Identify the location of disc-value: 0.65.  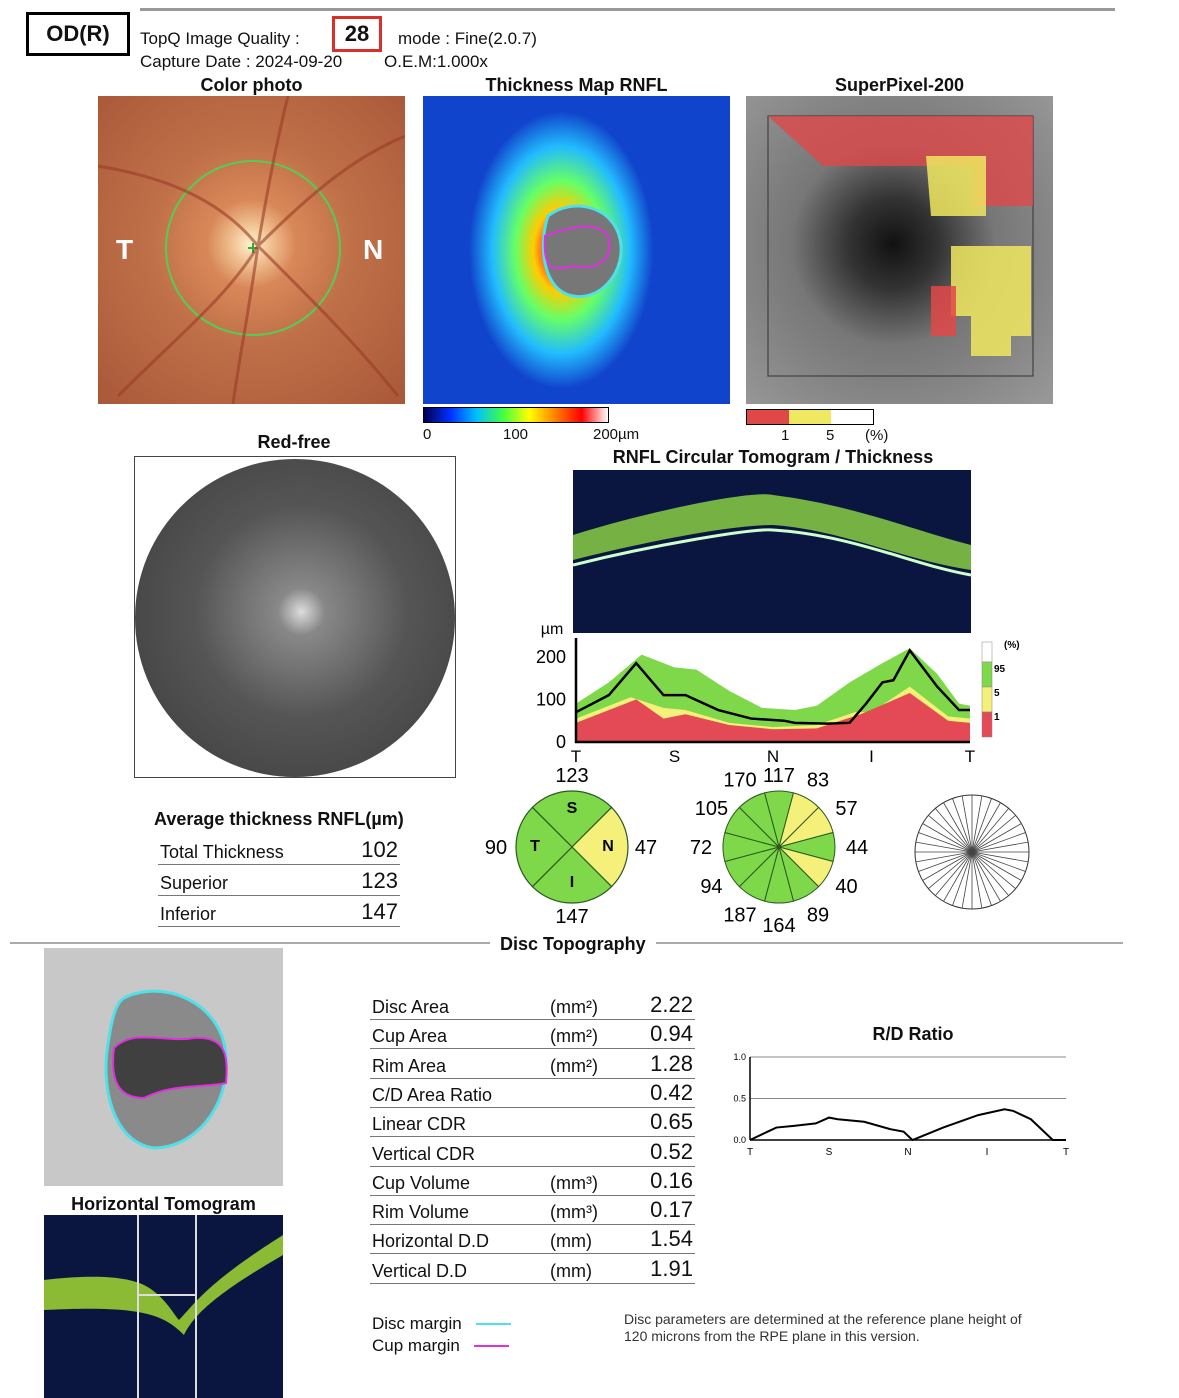
(671, 1122).